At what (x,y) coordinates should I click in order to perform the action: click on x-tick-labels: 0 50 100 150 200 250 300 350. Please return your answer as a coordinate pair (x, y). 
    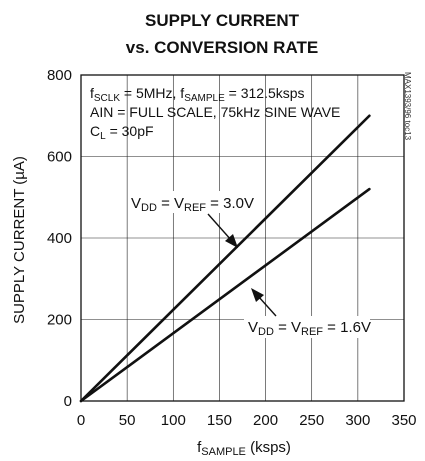
    Looking at the image, I should click on (247, 420).